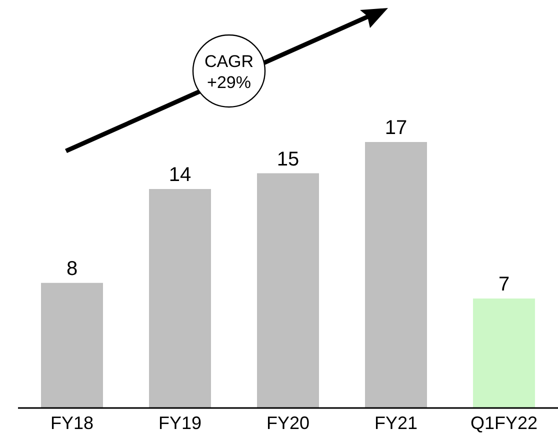  What do you see at coordinates (504, 284) in the screenshot?
I see `data-label: 7` at bounding box center [504, 284].